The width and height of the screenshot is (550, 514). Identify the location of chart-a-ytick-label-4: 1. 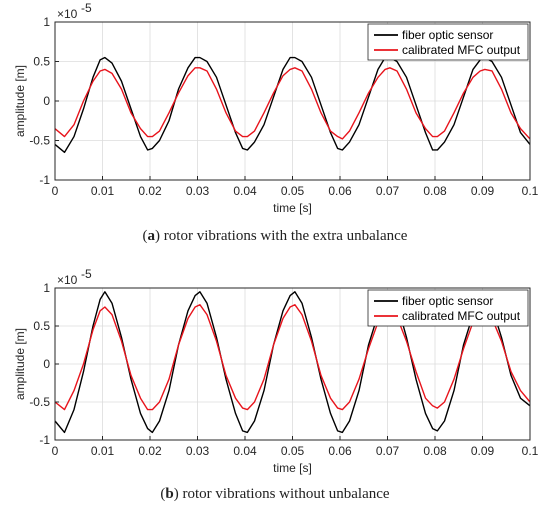
(46, 22).